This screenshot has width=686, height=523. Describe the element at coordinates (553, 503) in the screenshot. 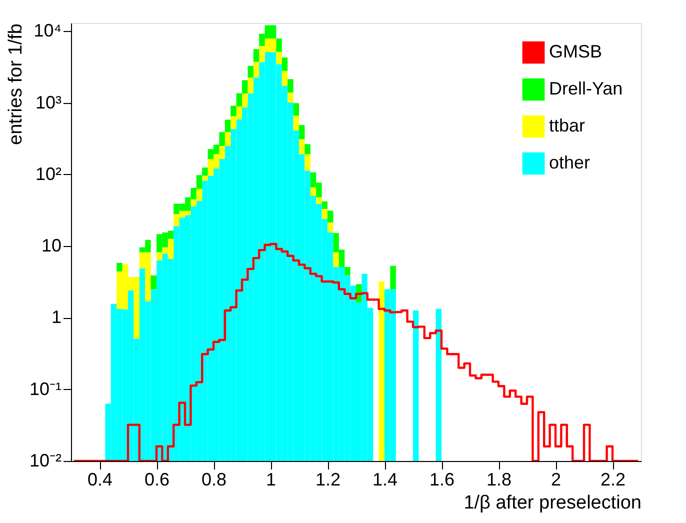

I see `x-axis-title: 1/β after preselection` at that location.